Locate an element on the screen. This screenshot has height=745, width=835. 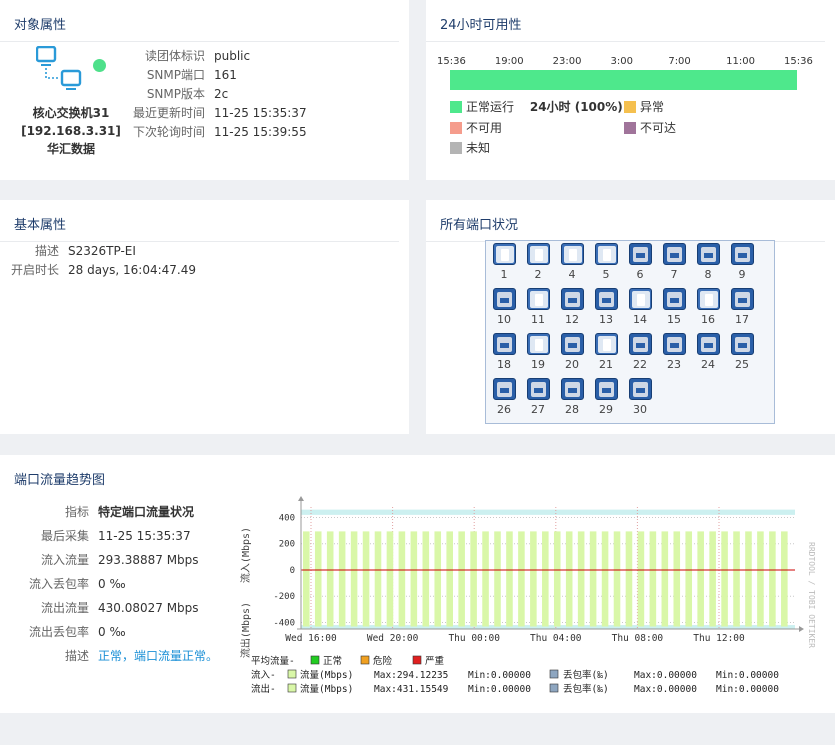
port-2: 2 is located at coordinates (538, 262).